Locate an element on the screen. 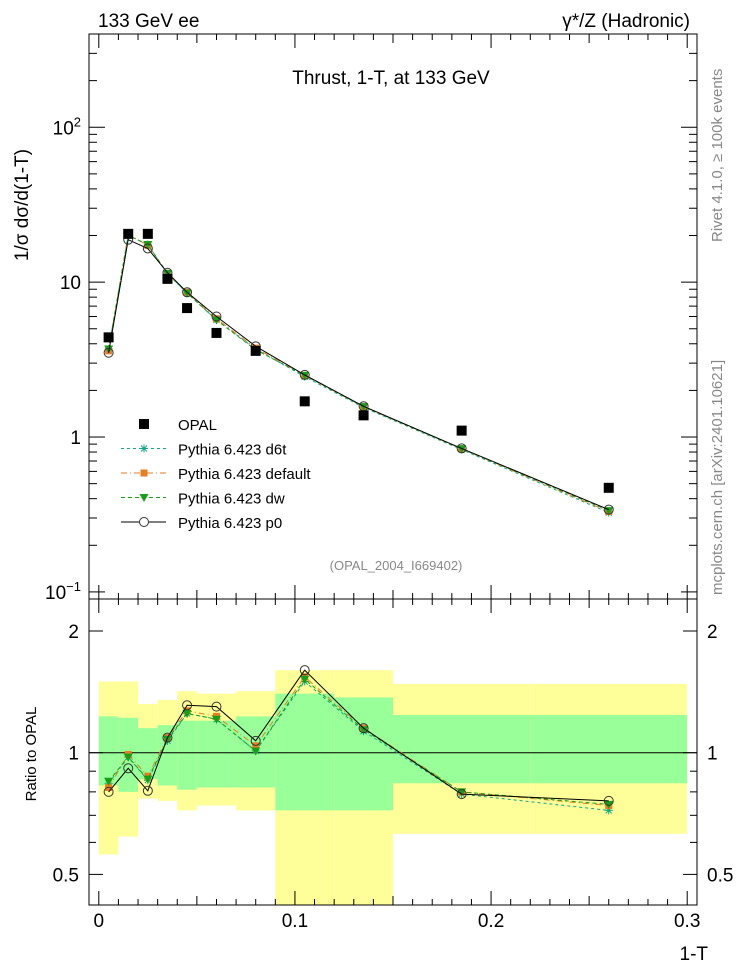 The height and width of the screenshot is (972, 746). ratio-series-group is located at coordinates (358, 740).